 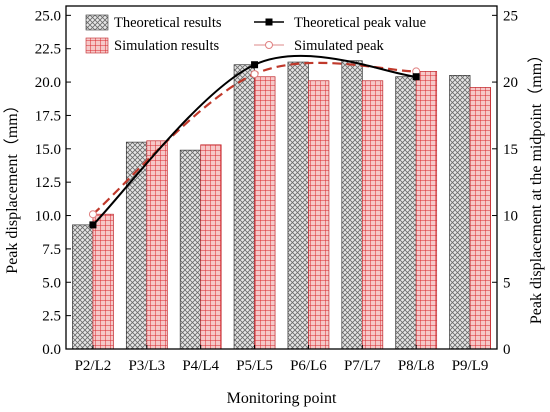 What do you see at coordinates (48, 50) in the screenshot?
I see `left-tick-label: 22.5` at bounding box center [48, 50].